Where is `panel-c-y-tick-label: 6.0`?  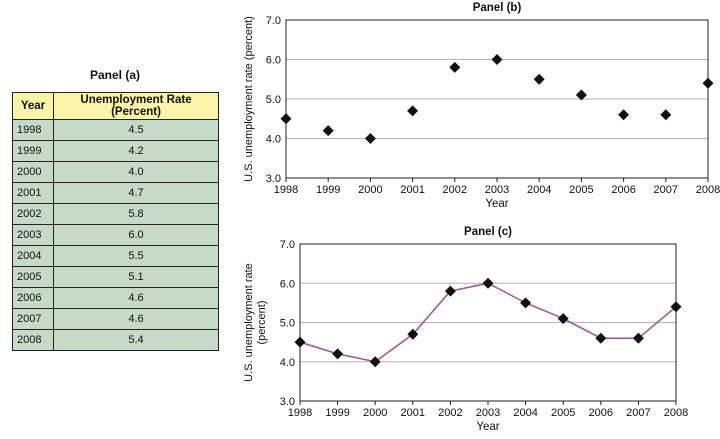 panel-c-y-tick-label: 6.0 is located at coordinates (287, 284).